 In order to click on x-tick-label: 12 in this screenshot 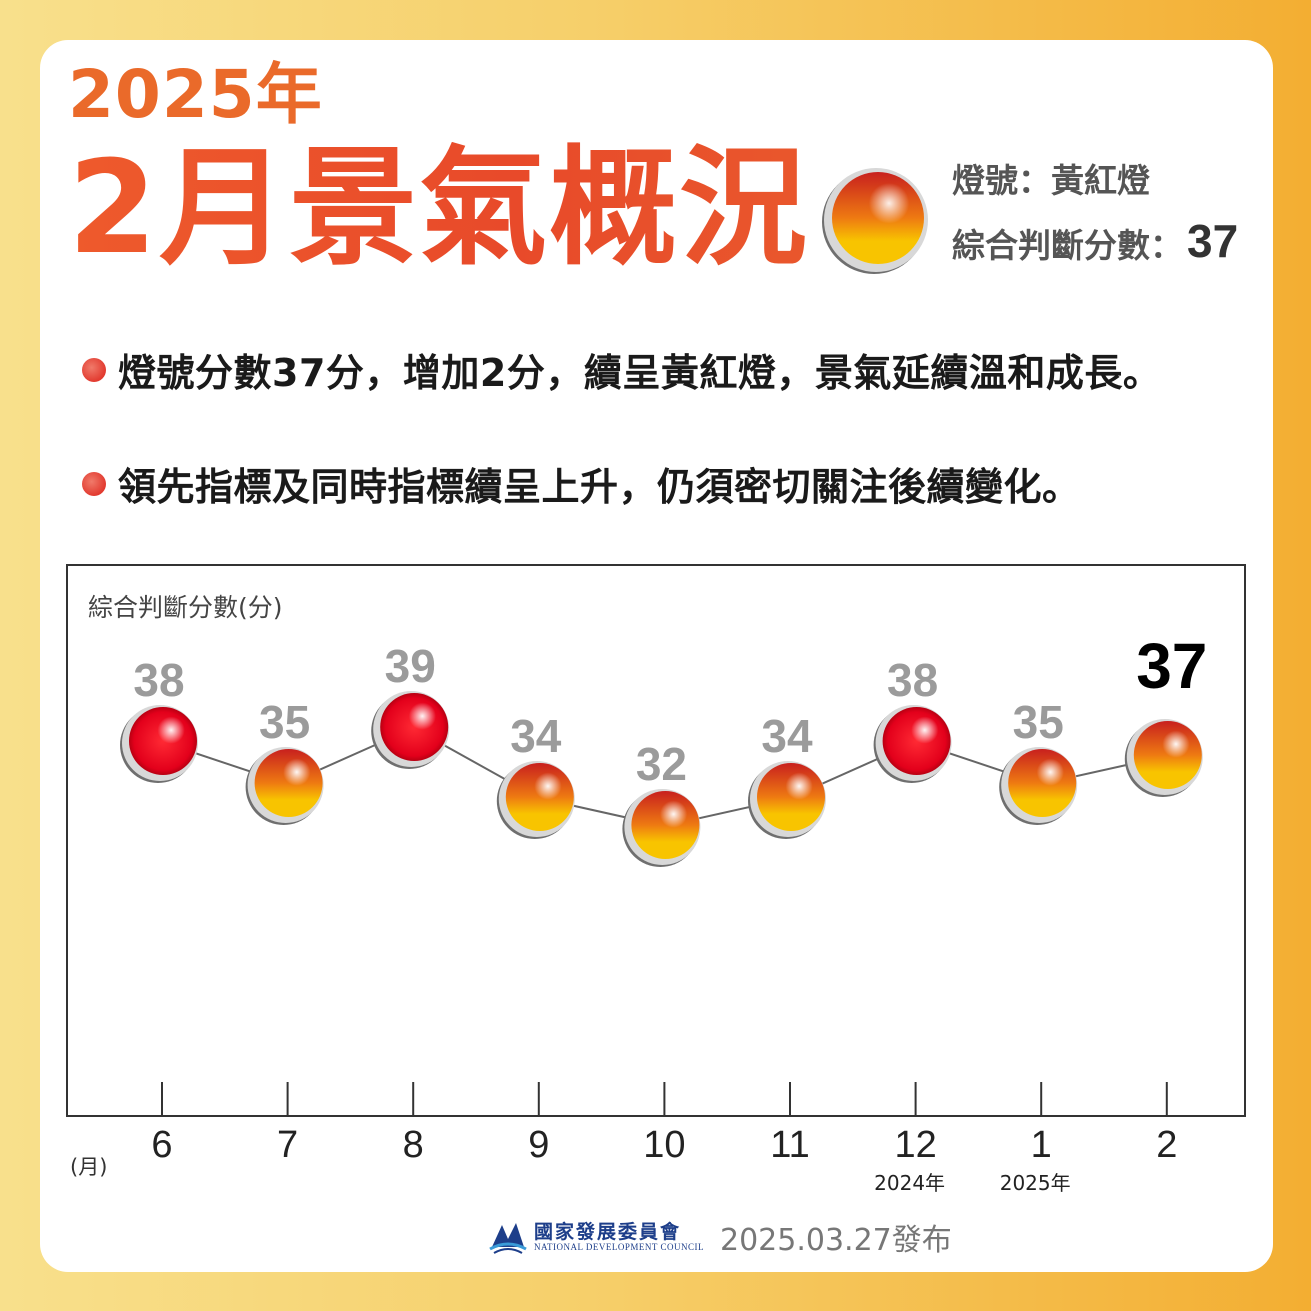, I will do `click(915, 1145)`.